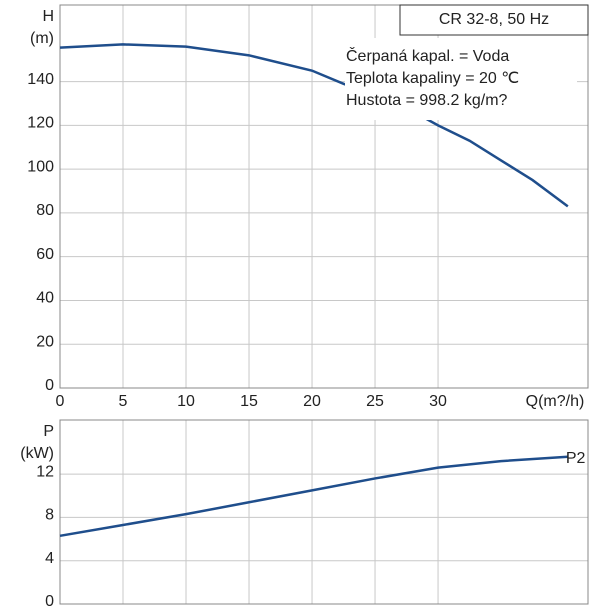  Describe the element at coordinates (40, 79) in the screenshot. I see `y-tick-label: 140` at that location.